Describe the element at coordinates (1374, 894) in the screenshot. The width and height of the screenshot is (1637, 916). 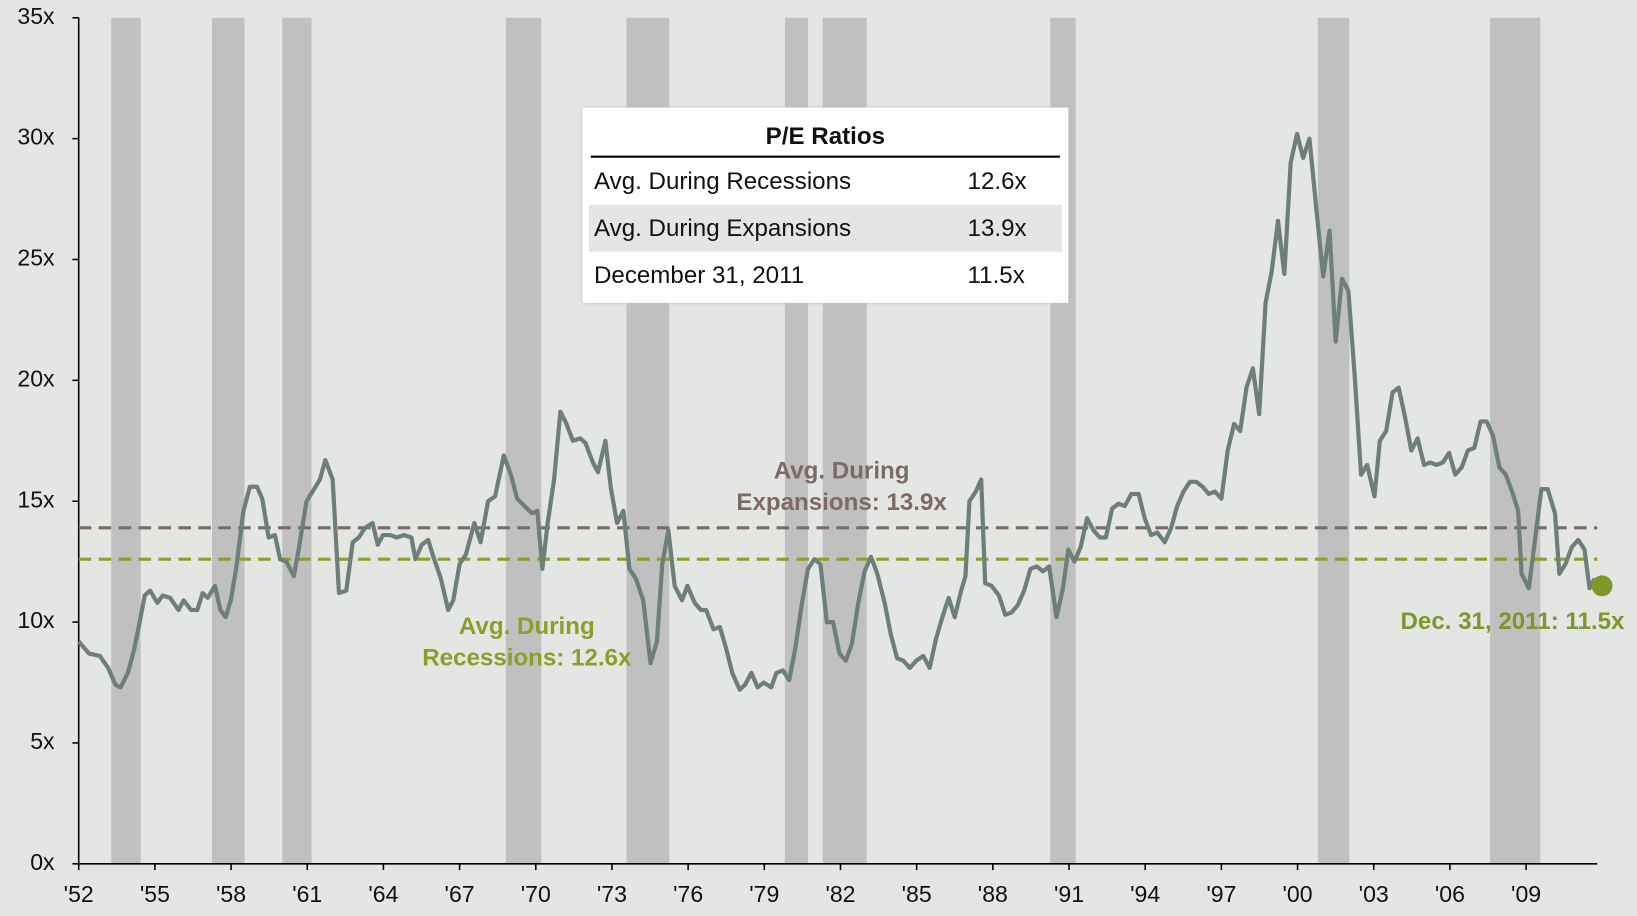
I see `x-tick-label: '03` at that location.